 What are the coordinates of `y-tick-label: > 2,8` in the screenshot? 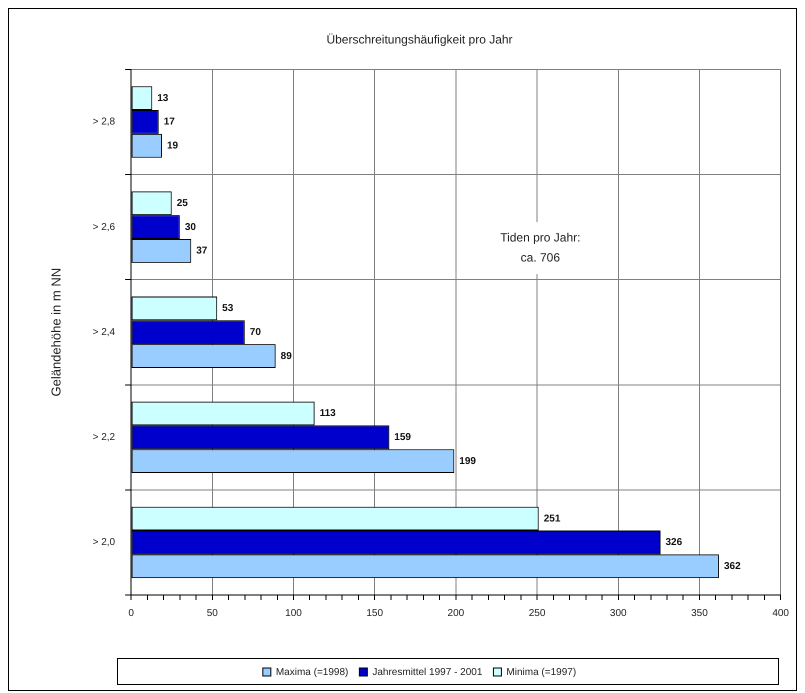 It's located at (104, 122).